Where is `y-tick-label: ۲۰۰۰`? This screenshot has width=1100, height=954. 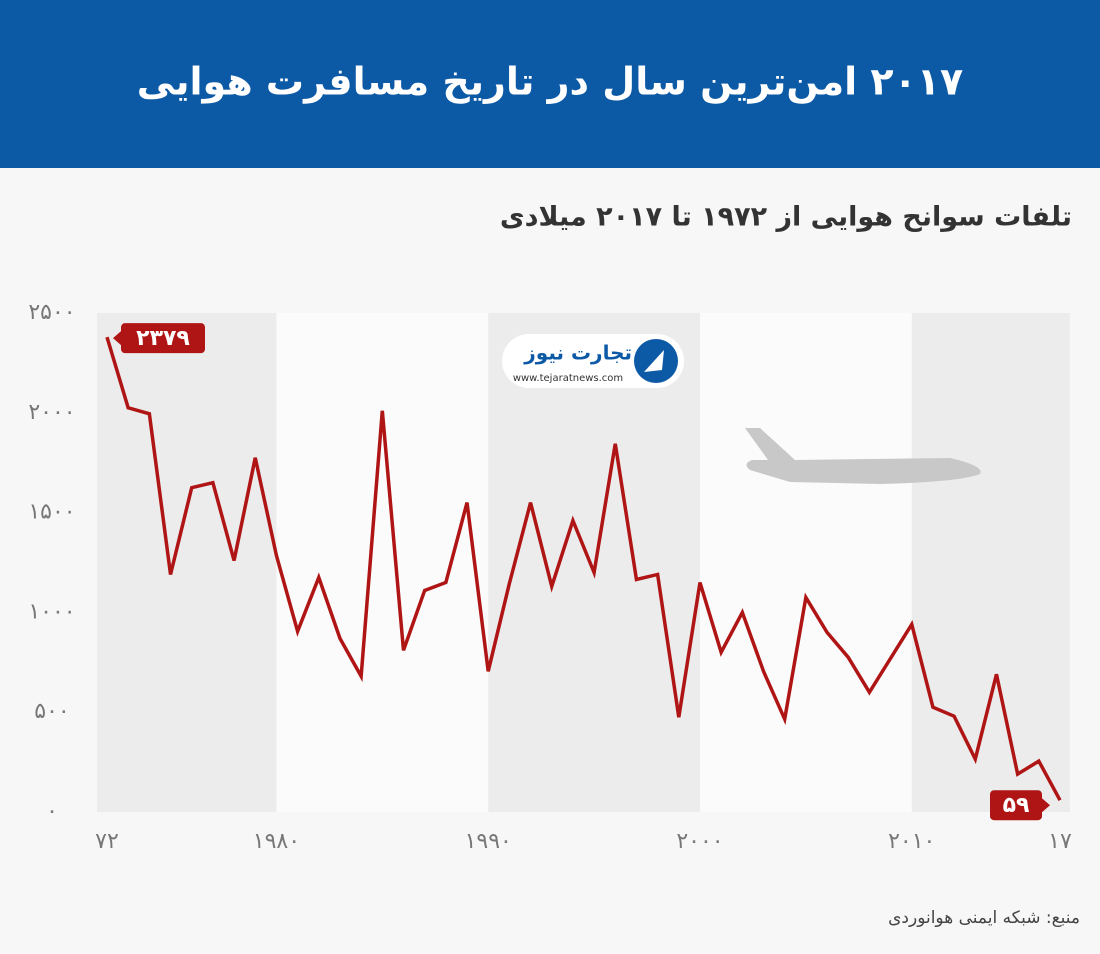 y-tick-label: ۲۰۰۰ is located at coordinates (51, 412).